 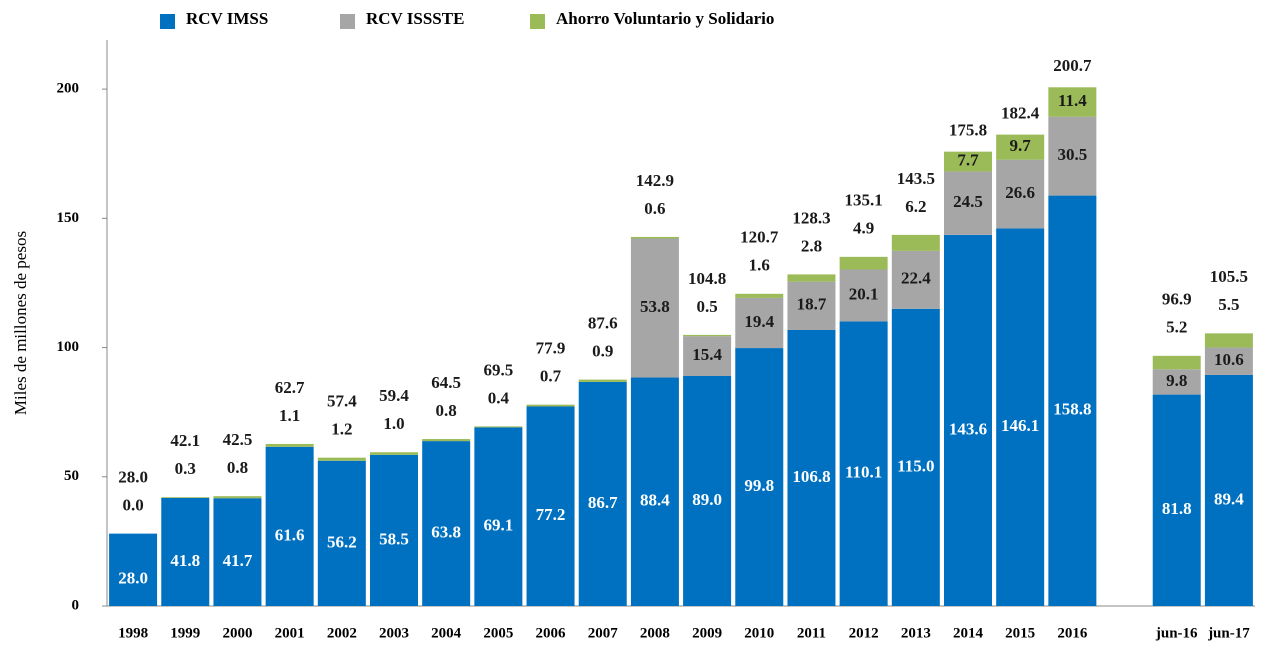 What do you see at coordinates (342, 401) in the screenshot?
I see `total-label: 57.4` at bounding box center [342, 401].